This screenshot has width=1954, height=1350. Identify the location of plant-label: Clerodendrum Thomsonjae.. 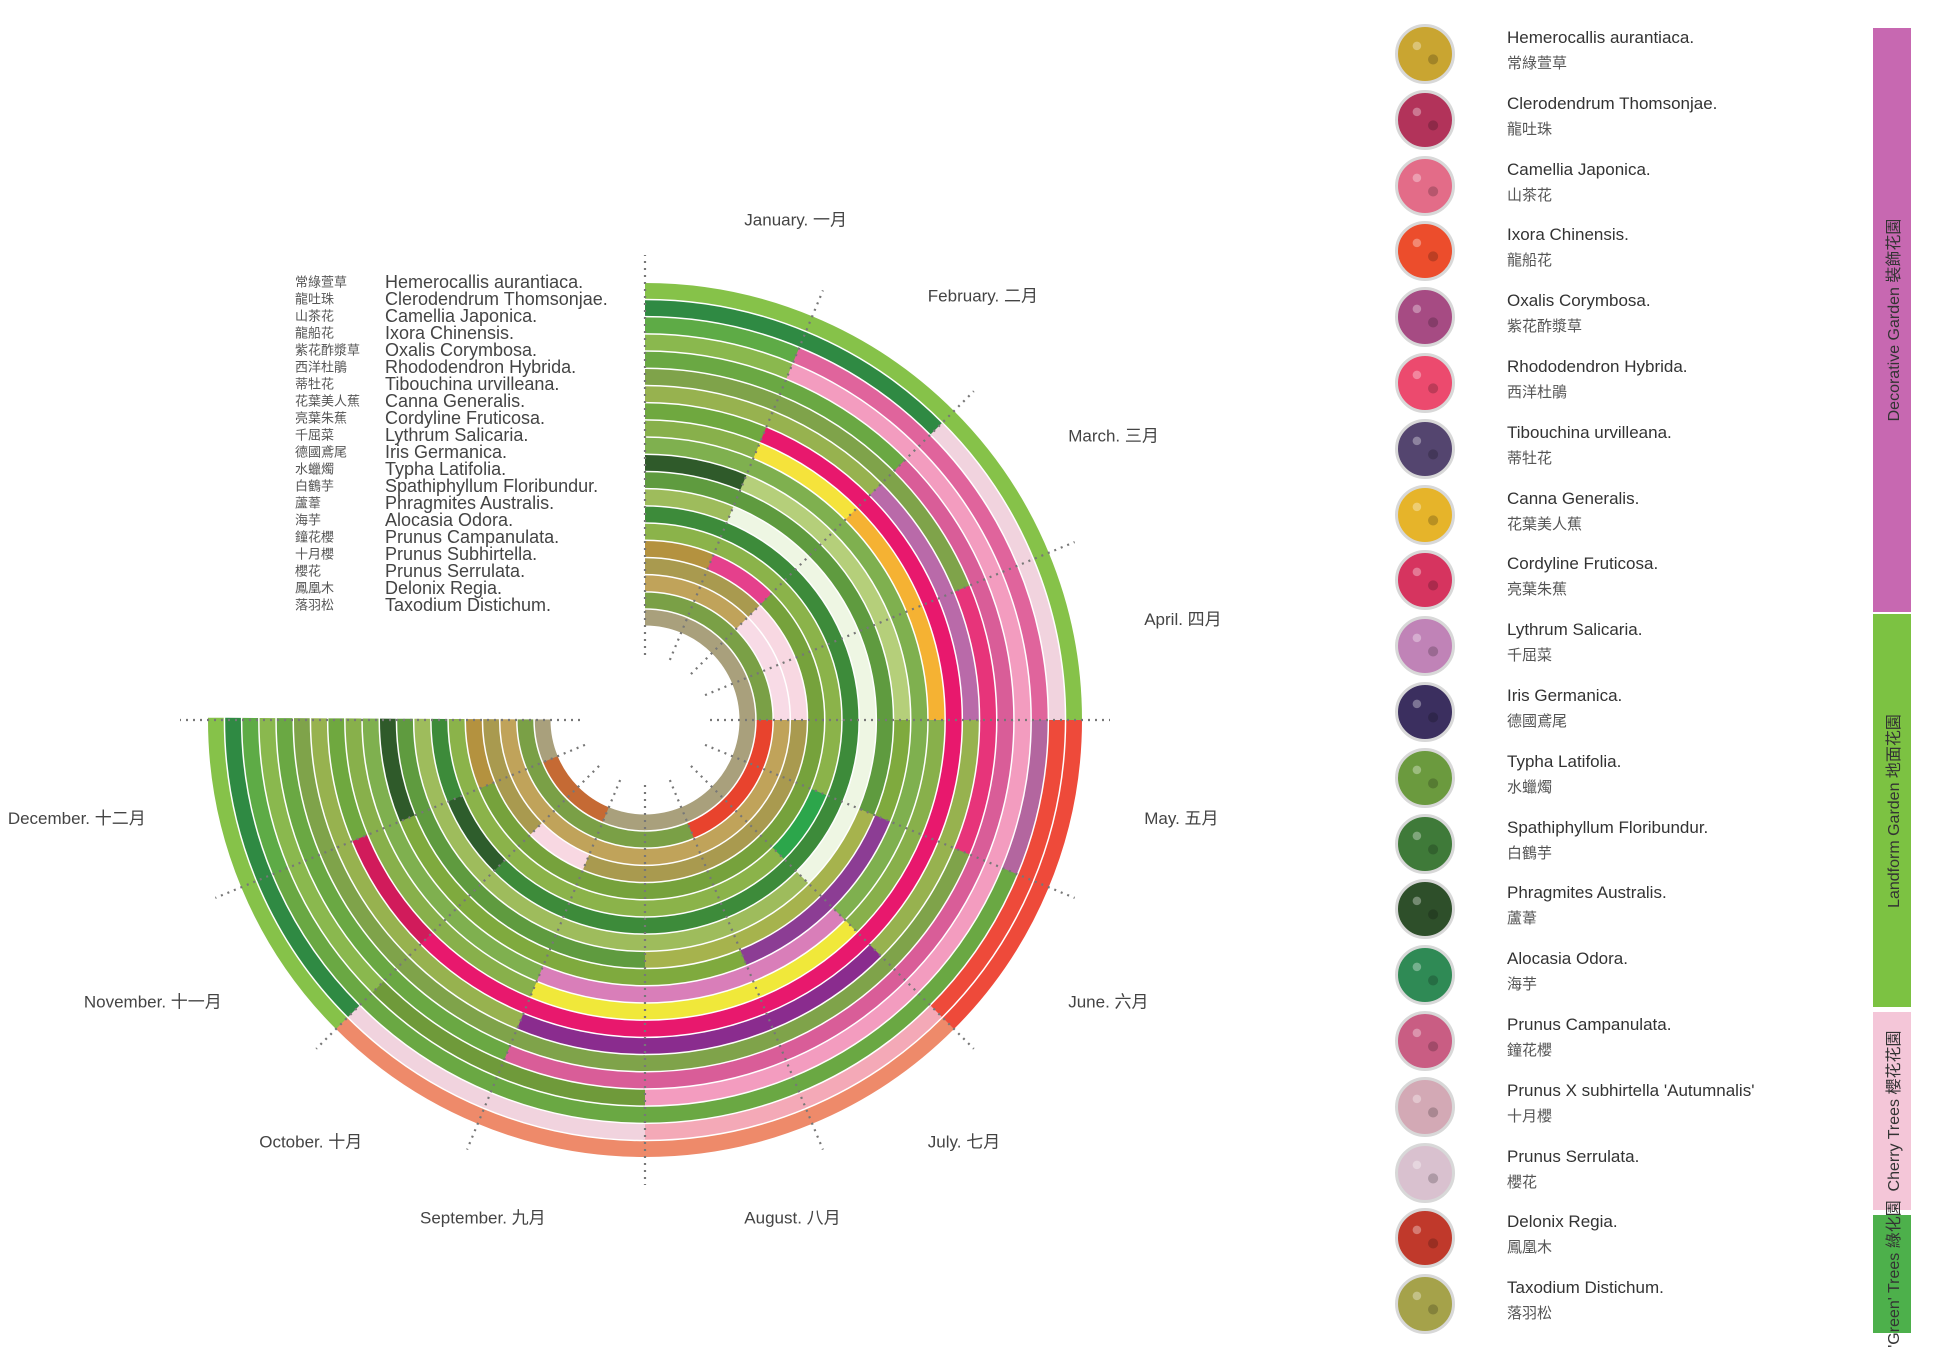
(496, 299).